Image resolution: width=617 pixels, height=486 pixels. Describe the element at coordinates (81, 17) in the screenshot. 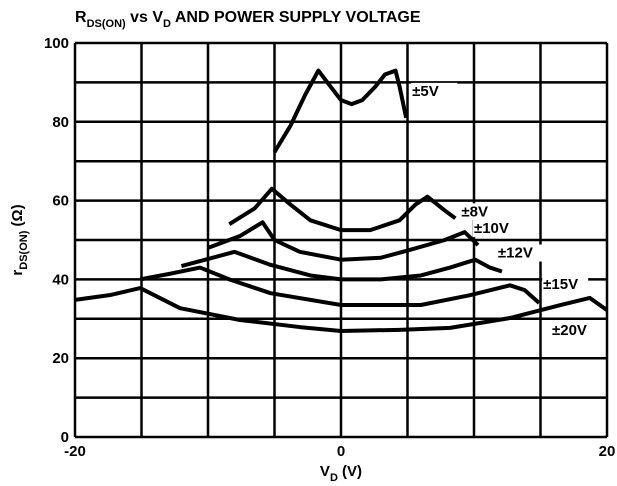

I see `title-part: R` at that location.